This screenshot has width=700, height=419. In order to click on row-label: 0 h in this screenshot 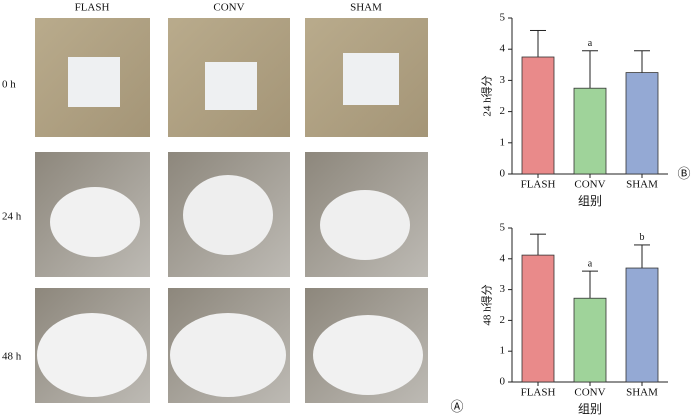, I will do `click(9, 85)`.